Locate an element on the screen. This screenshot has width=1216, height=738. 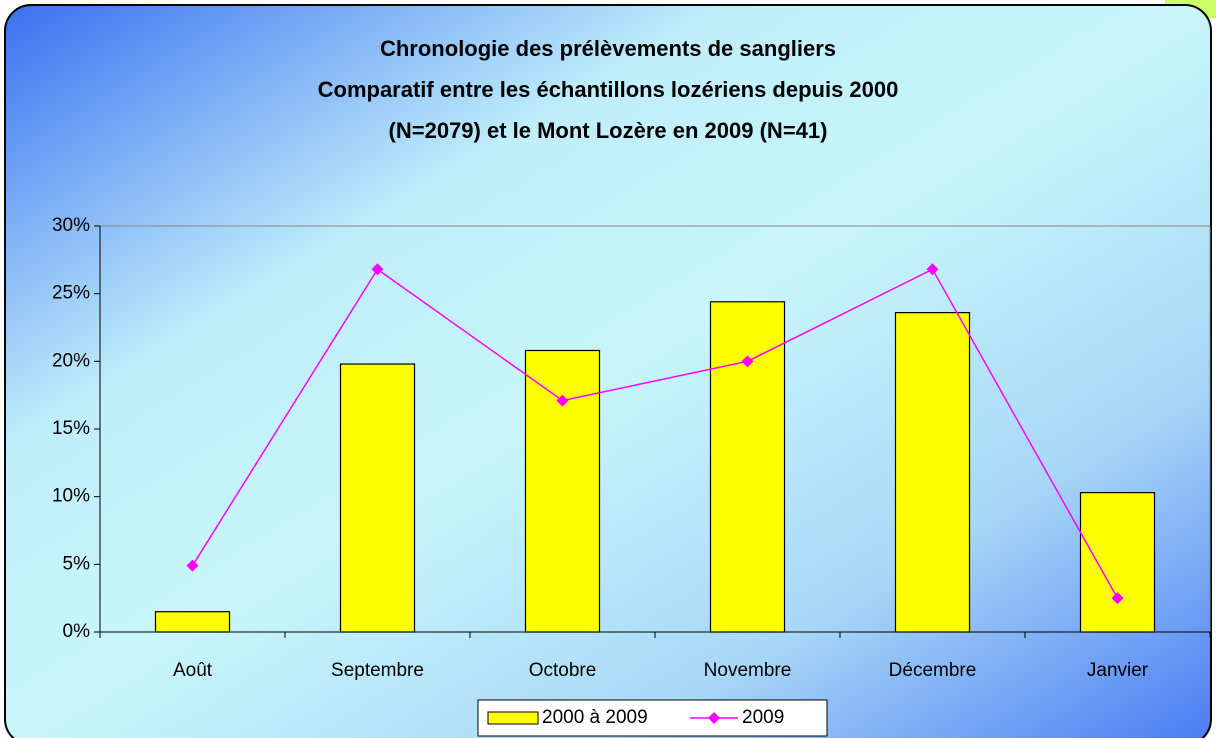
y-tick-label: 15% is located at coordinates (71, 428).